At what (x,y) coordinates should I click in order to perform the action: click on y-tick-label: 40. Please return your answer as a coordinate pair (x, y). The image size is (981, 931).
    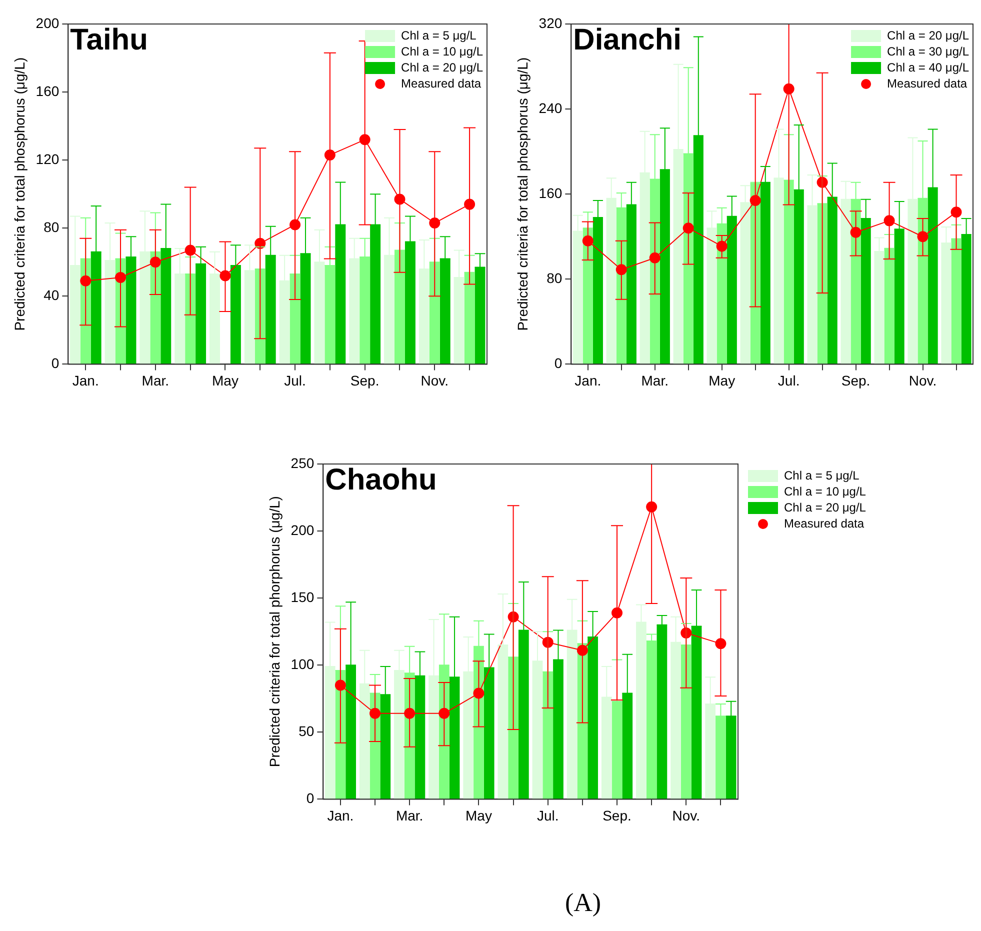
    Looking at the image, I should click on (52, 295).